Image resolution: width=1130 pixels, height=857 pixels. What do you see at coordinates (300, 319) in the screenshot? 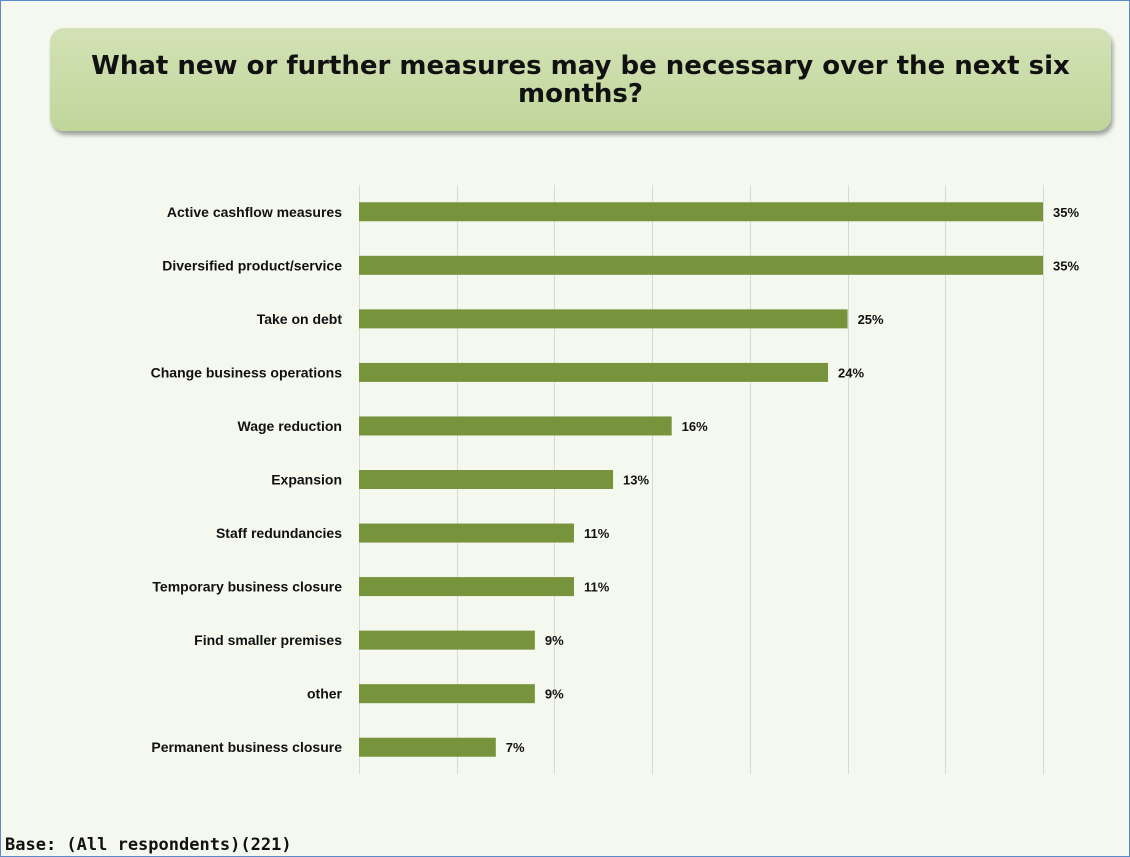
I see `category-label: Take on debt` at bounding box center [300, 319].